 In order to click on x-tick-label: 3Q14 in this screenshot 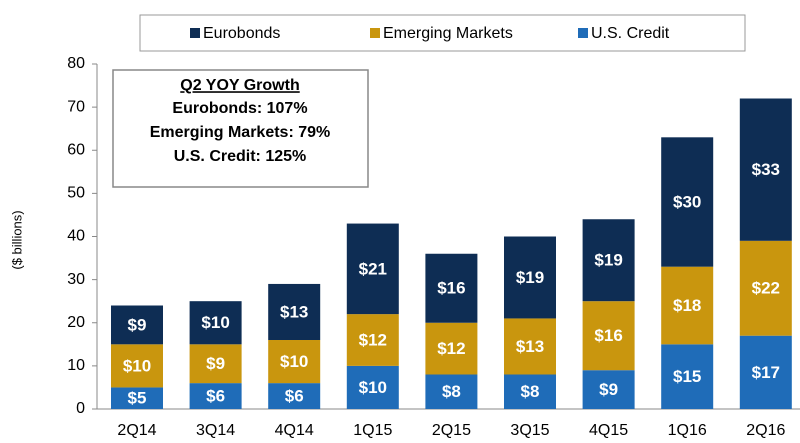, I will do `click(215, 430)`.